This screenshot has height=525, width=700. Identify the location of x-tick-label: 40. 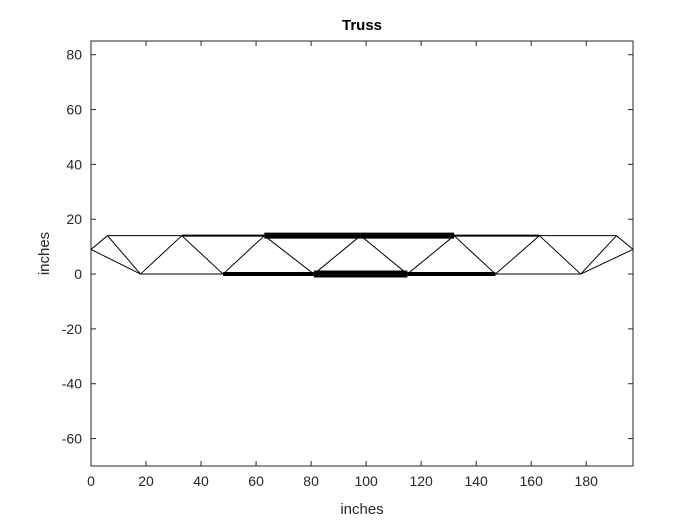
(201, 481).